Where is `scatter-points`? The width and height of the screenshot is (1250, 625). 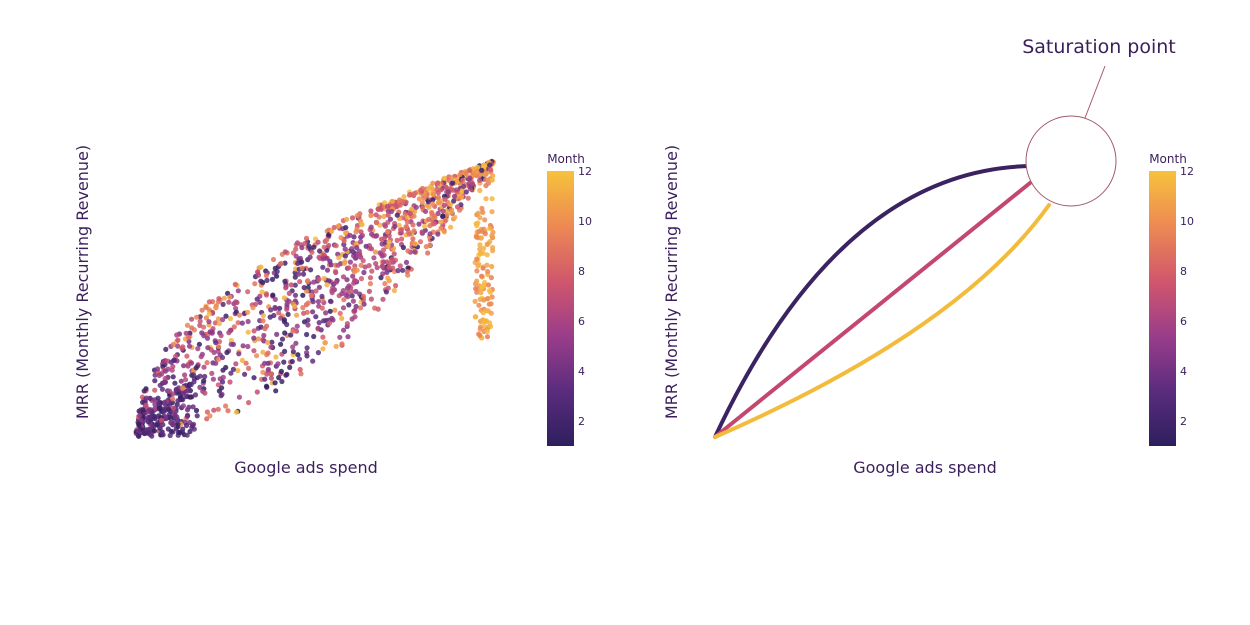
scatter-points is located at coordinates (315, 298).